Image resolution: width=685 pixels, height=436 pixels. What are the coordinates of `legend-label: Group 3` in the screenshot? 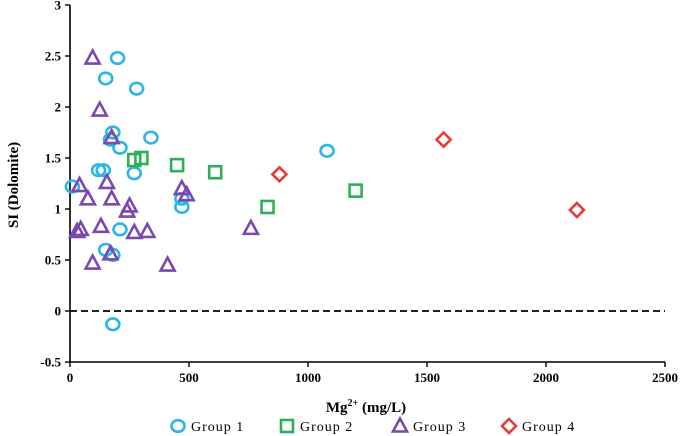 It's located at (439, 427).